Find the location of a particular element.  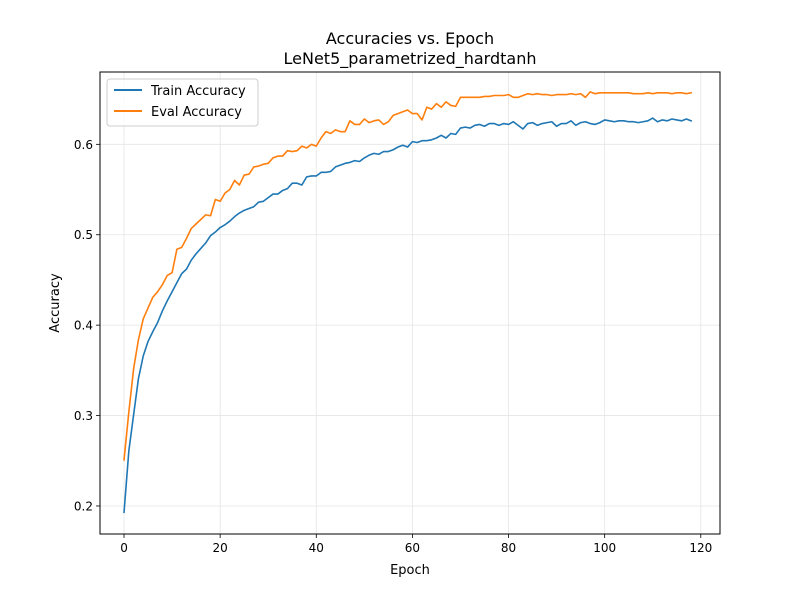

legend-box is located at coordinates (182, 102).